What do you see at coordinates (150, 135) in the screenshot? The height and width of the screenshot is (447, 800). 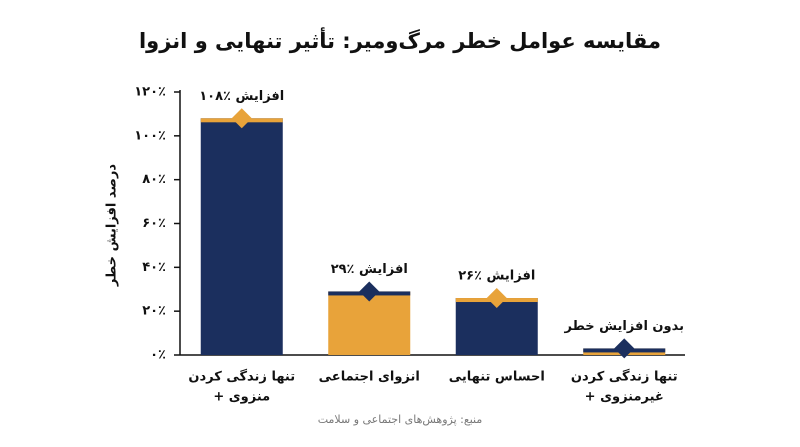 I see `y-tick-label: ۱۰۰٪` at bounding box center [150, 135].